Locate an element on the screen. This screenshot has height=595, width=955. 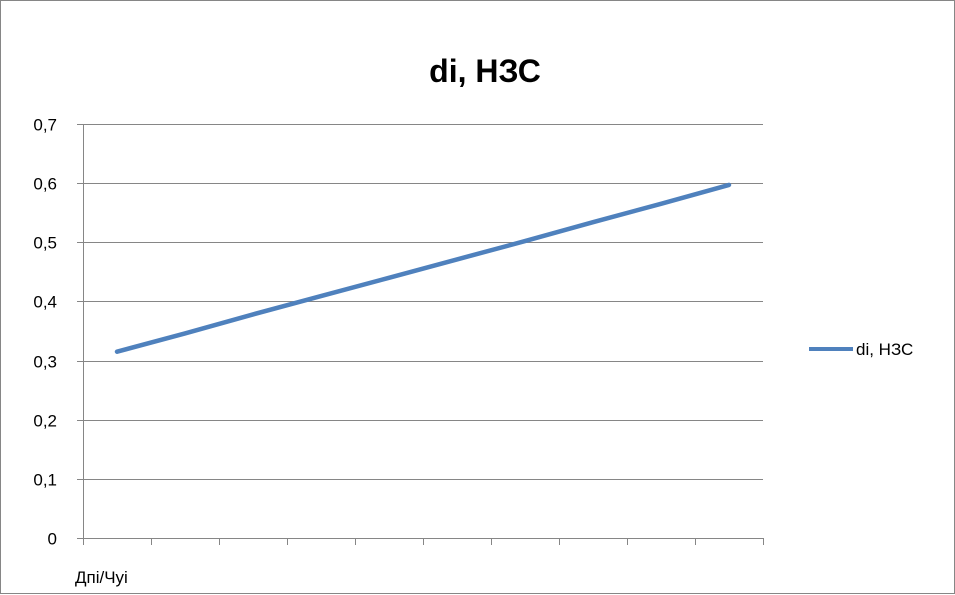
chart-title: di, НЗС is located at coordinates (485, 71).